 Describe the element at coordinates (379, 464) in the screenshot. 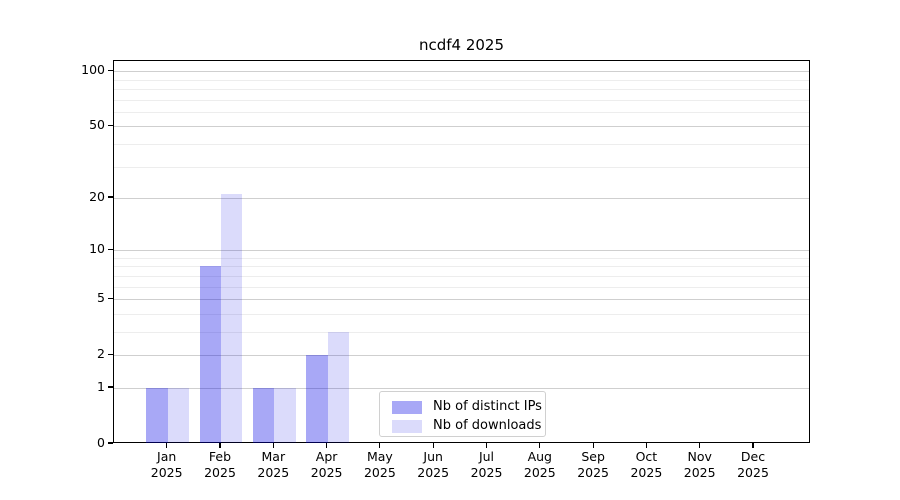

I see `x-tick-label: May 2025` at that location.